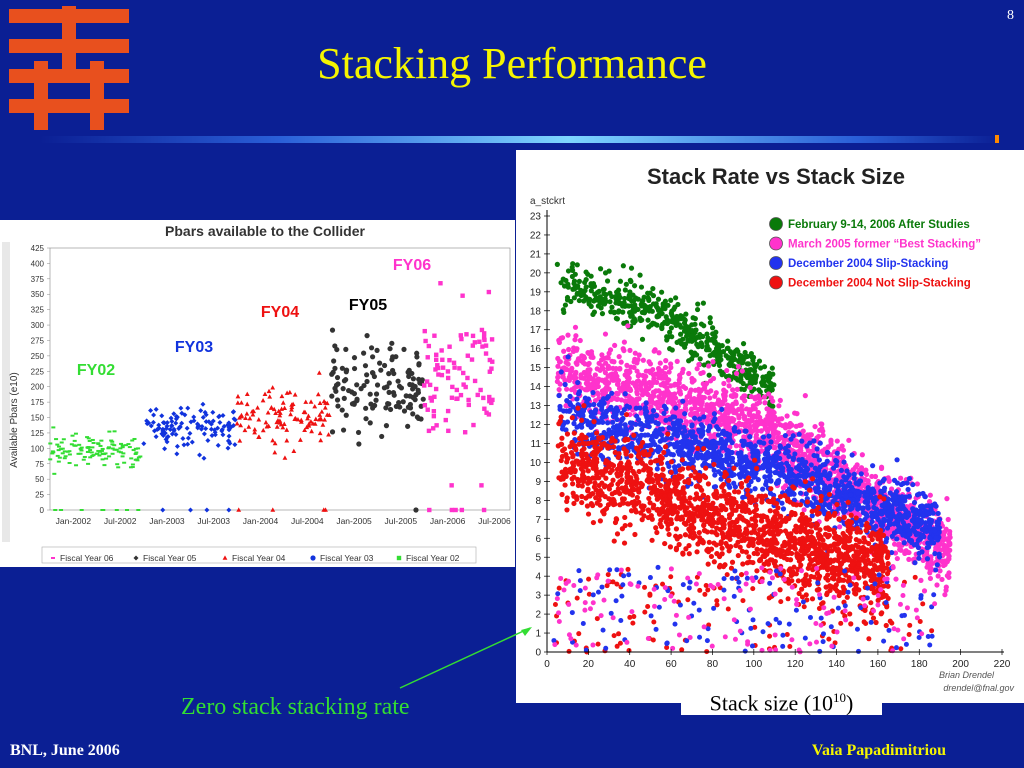 The image size is (1024, 768). Describe the element at coordinates (271, 397) in the screenshot. I see `pbars-points` at that location.